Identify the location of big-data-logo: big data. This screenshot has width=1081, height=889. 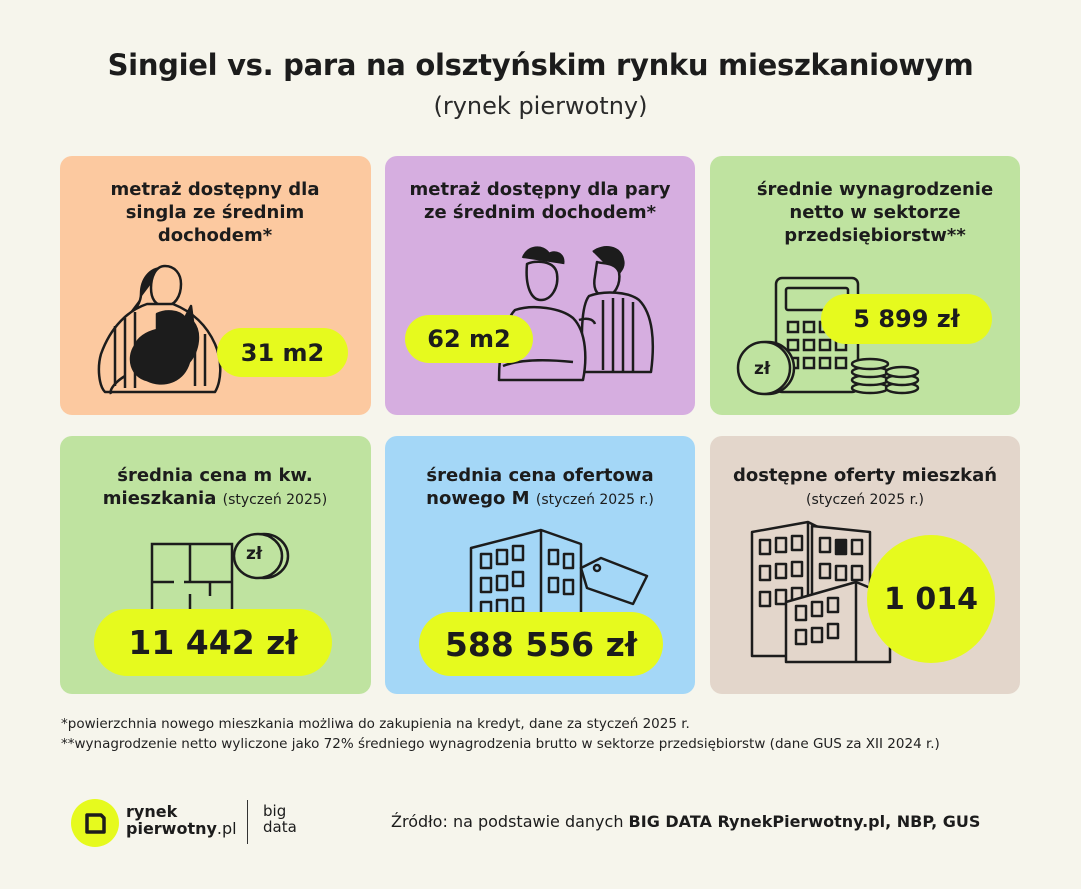
(280, 819).